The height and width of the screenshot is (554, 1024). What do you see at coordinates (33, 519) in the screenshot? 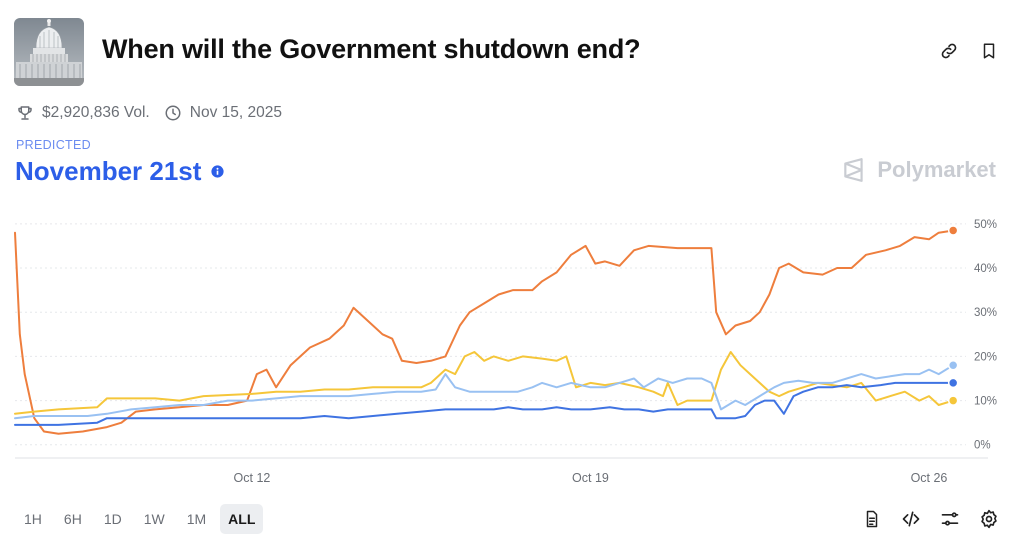
I see `range-1h-button: 1H` at bounding box center [33, 519].